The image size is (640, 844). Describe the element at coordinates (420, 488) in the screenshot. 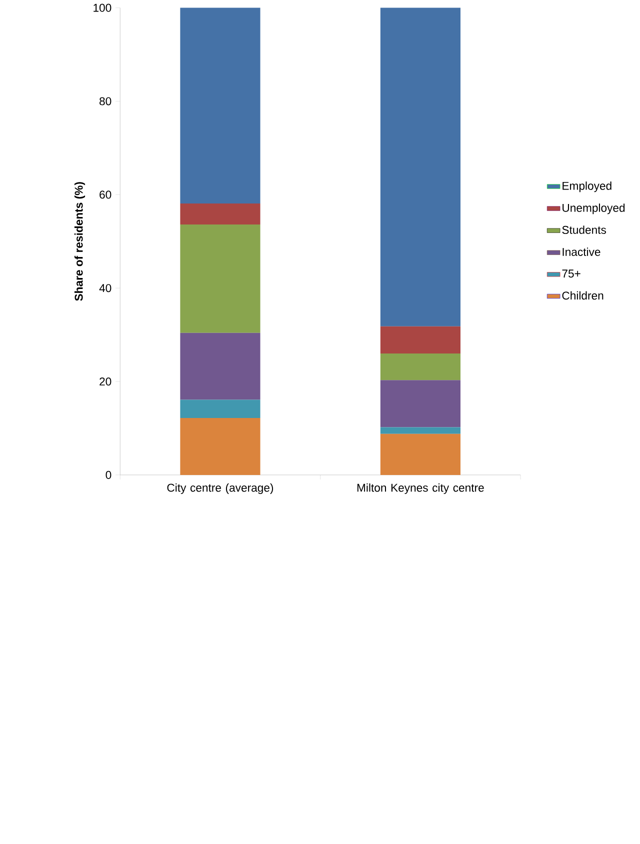

I see `x-tick-label: Milton Keynes city centre` at that location.